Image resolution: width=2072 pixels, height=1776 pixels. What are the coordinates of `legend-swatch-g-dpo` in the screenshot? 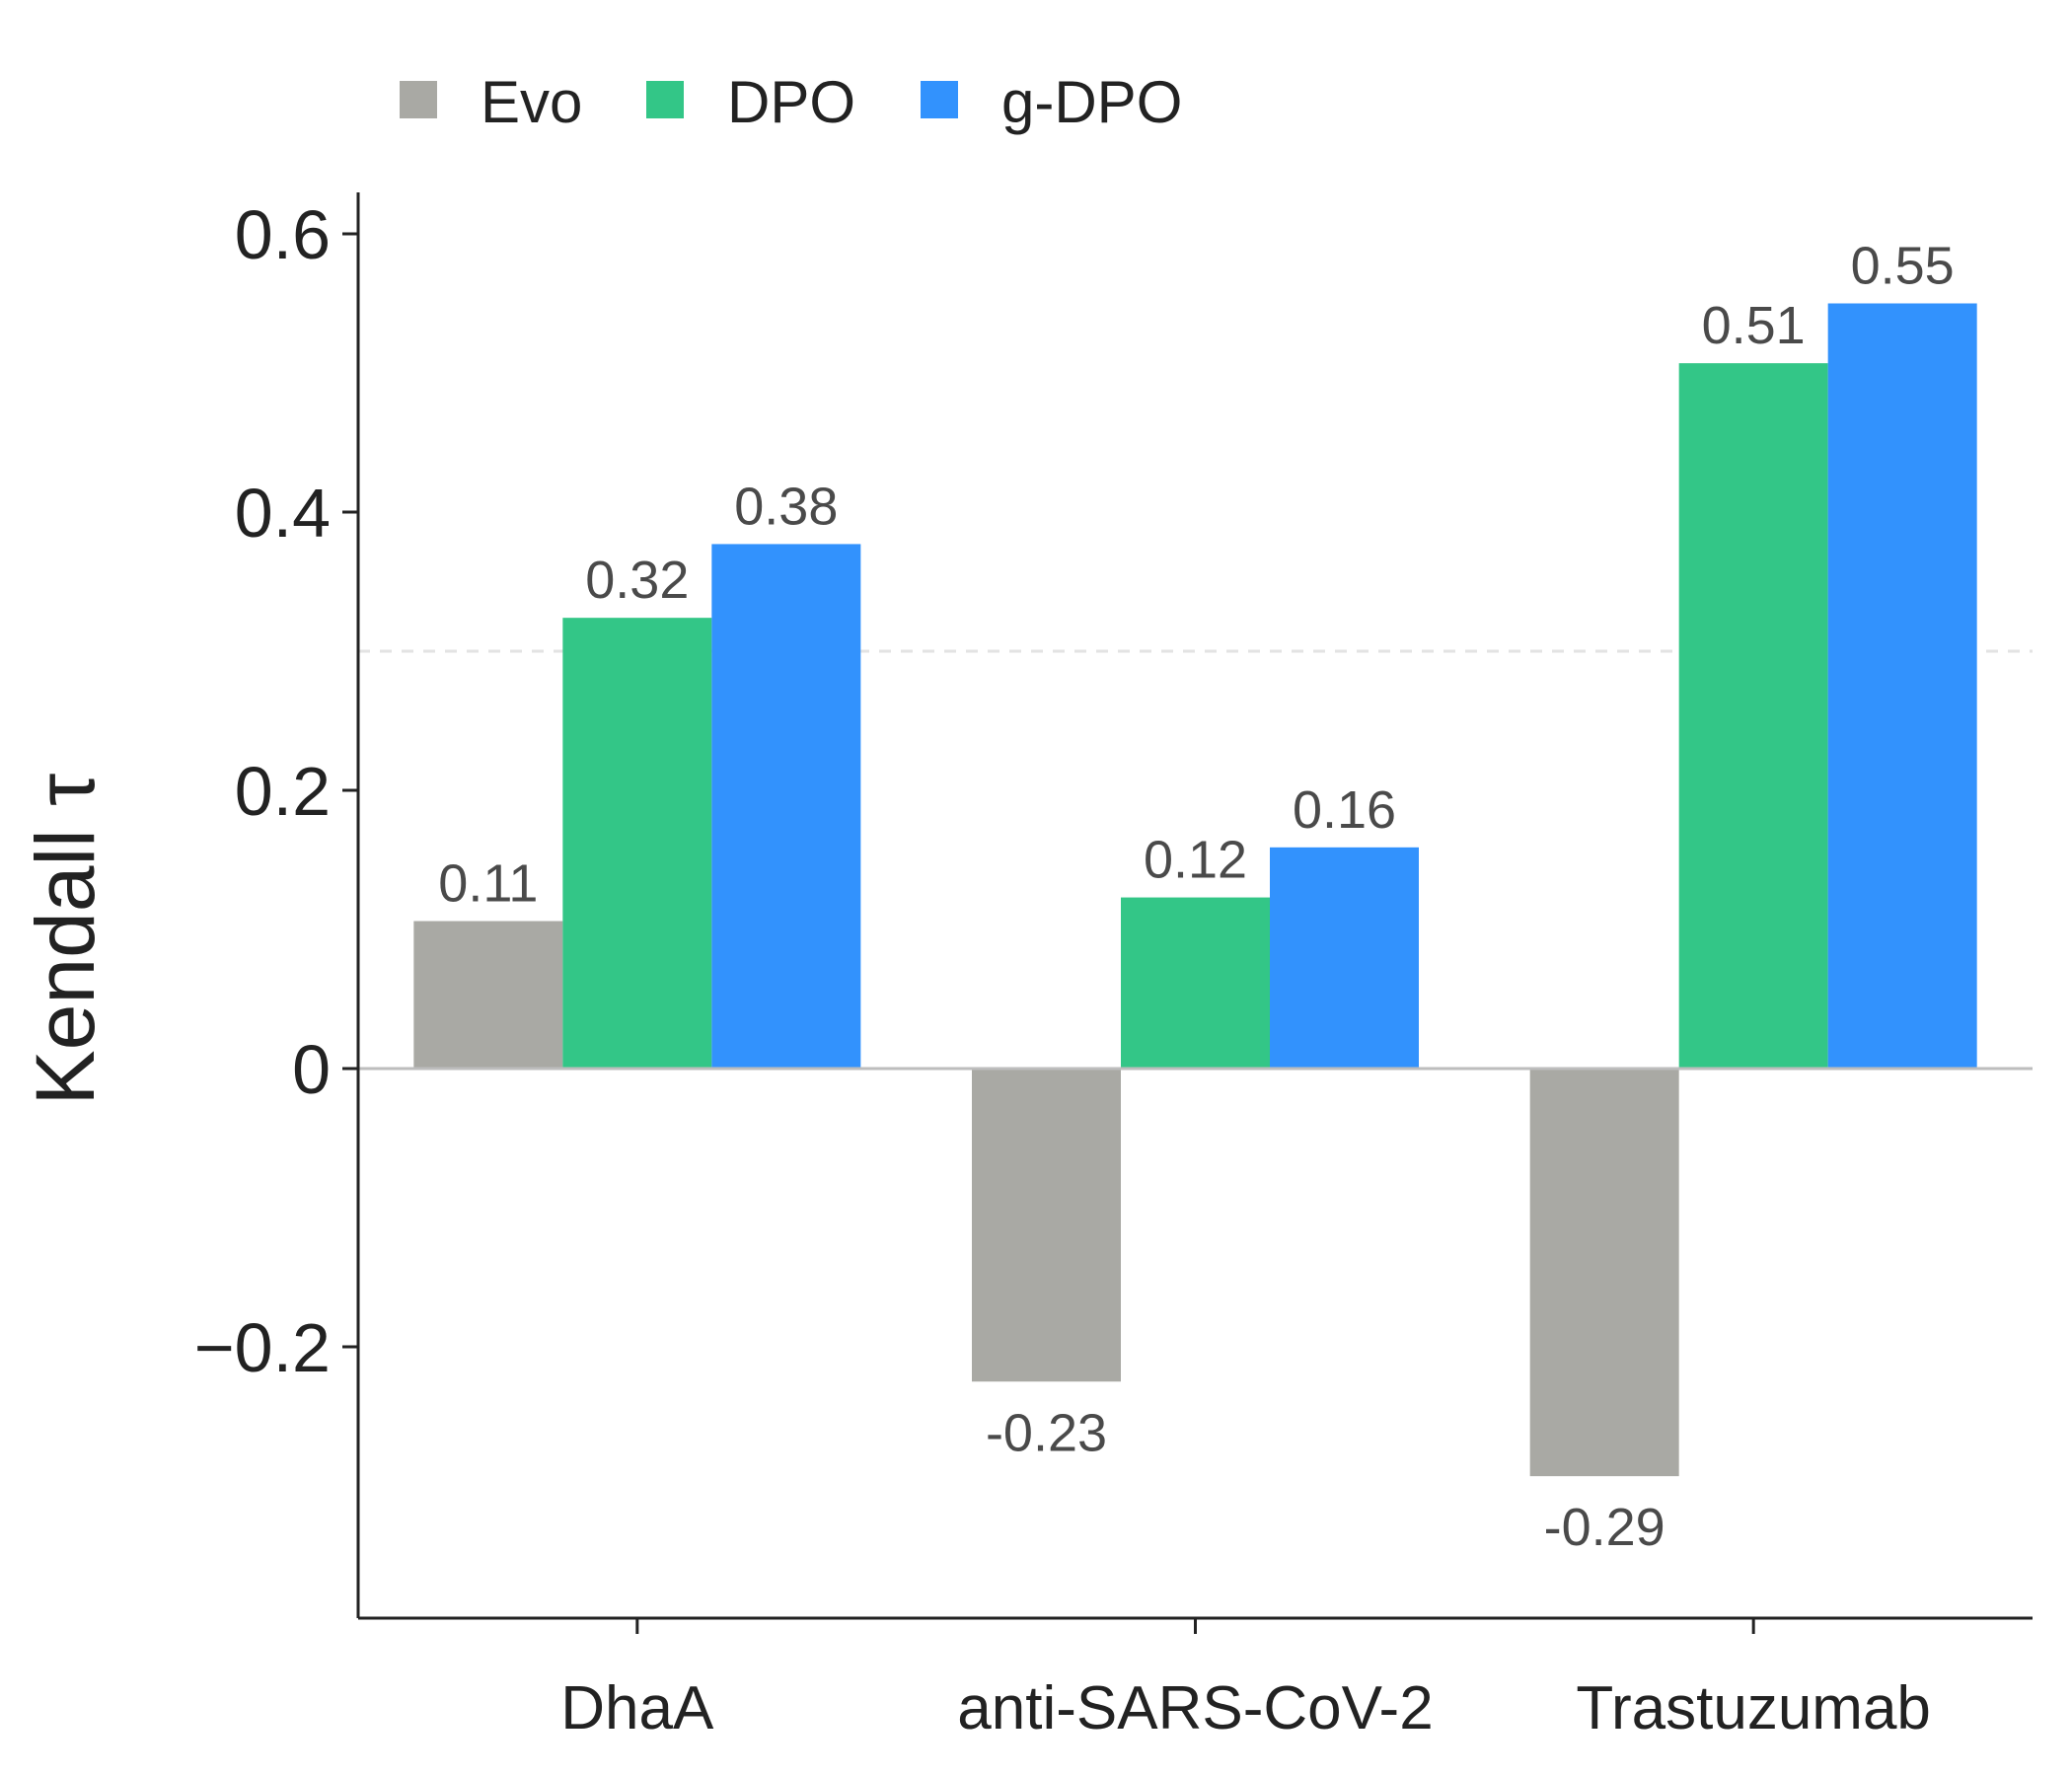 It's located at (940, 99).